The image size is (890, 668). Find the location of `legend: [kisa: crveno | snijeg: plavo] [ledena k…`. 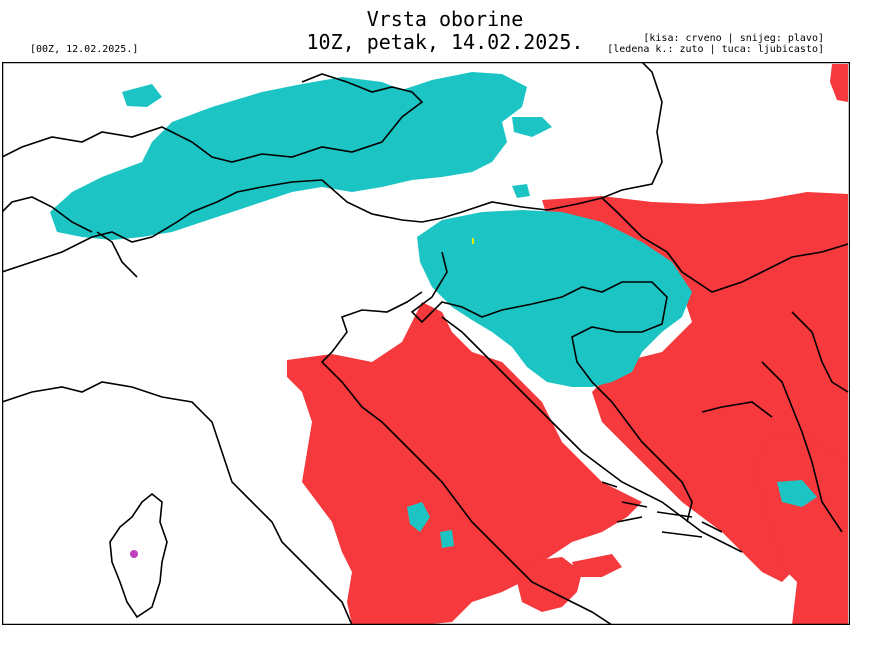

legend: [kisa: crveno | snijeg: plavo] [ledena k… is located at coordinates (715, 44).